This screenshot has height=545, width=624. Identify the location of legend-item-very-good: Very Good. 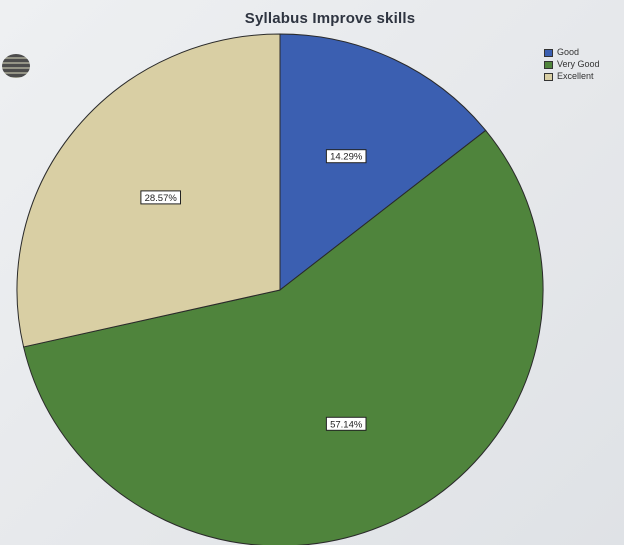
(583, 64).